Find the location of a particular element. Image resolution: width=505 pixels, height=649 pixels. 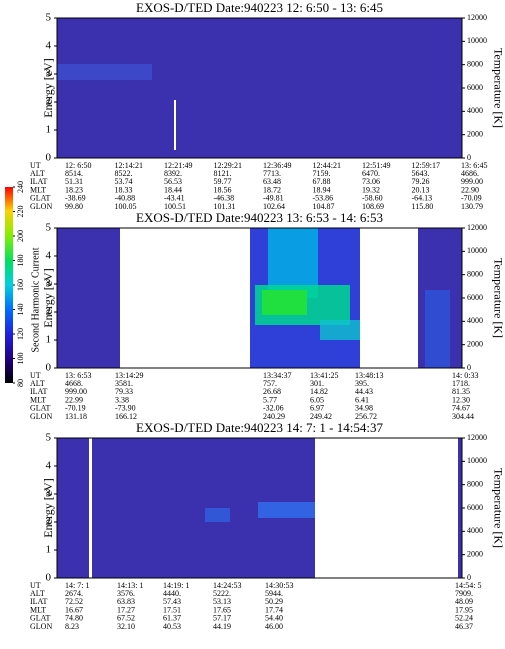

ephemeris-value: 304.44 is located at coordinates (463, 416).